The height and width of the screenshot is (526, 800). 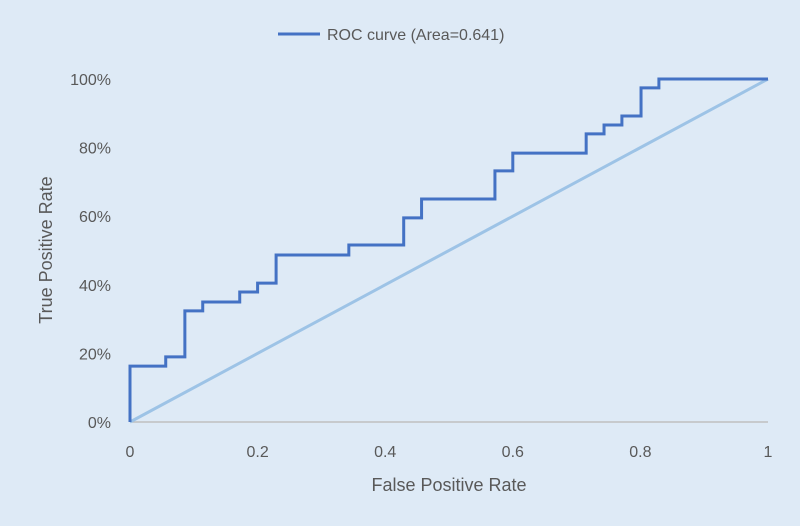 I want to click on y-tick-label: 40%, so click(x=95, y=286).